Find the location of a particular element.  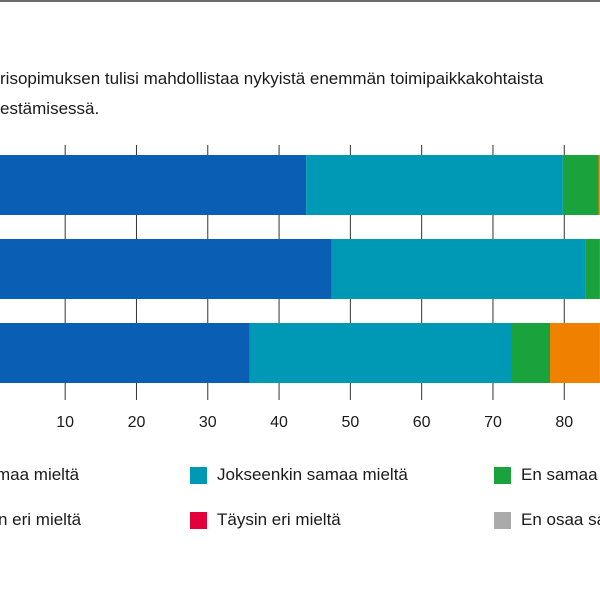

legend-label: Täysin eri mieltä is located at coordinates (279, 519).